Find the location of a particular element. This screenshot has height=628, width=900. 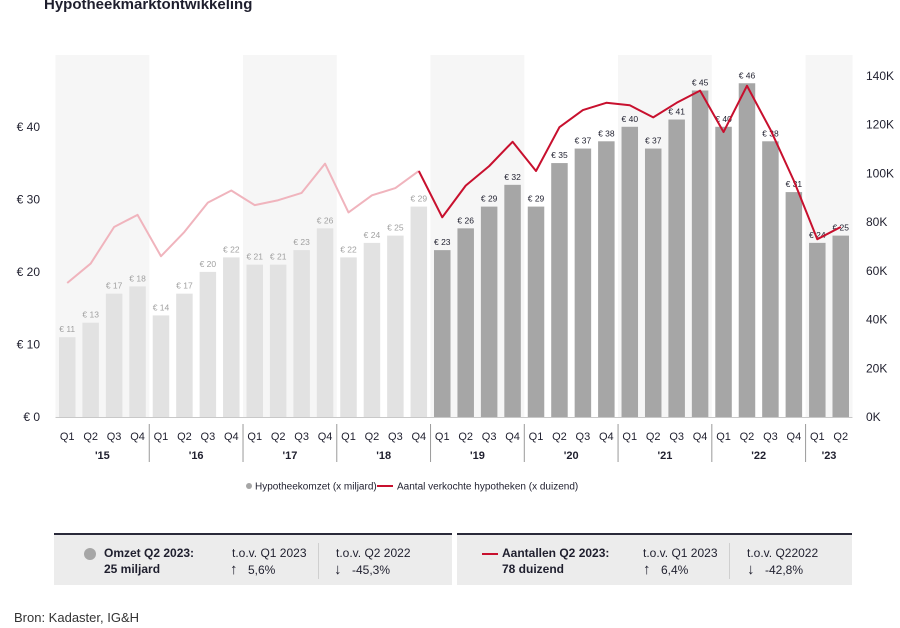

omzet-title: Omzet Q2 2023: is located at coordinates (149, 553).